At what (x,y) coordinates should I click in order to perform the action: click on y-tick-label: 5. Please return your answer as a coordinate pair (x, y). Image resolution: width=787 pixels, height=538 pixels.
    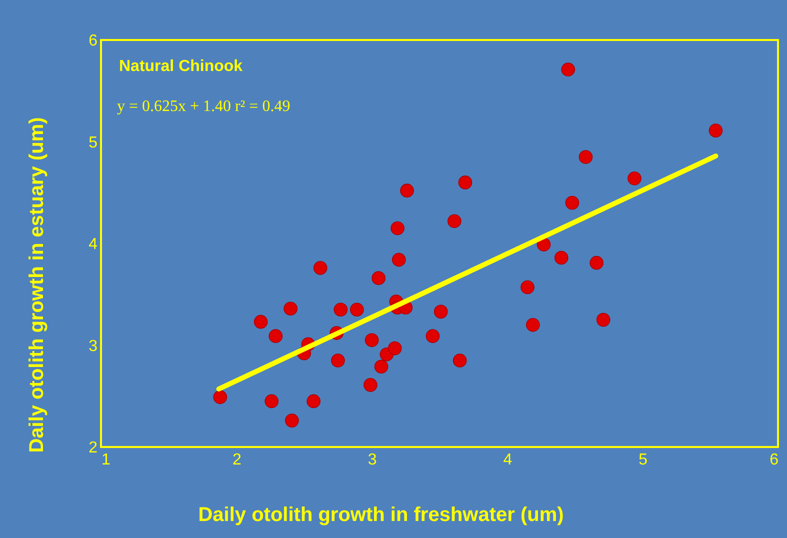
    Looking at the image, I should click on (93, 143).